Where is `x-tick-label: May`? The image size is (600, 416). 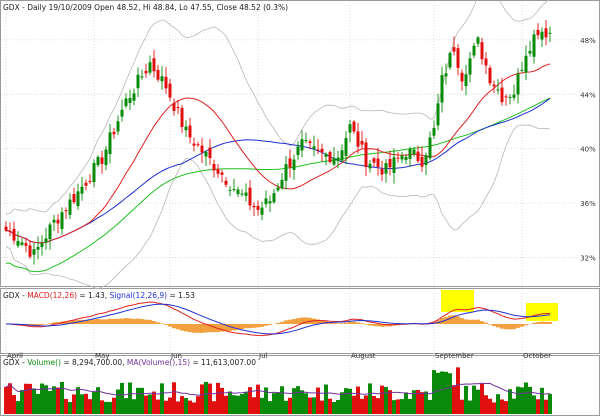
x-tick-label: May is located at coordinates (102, 356).